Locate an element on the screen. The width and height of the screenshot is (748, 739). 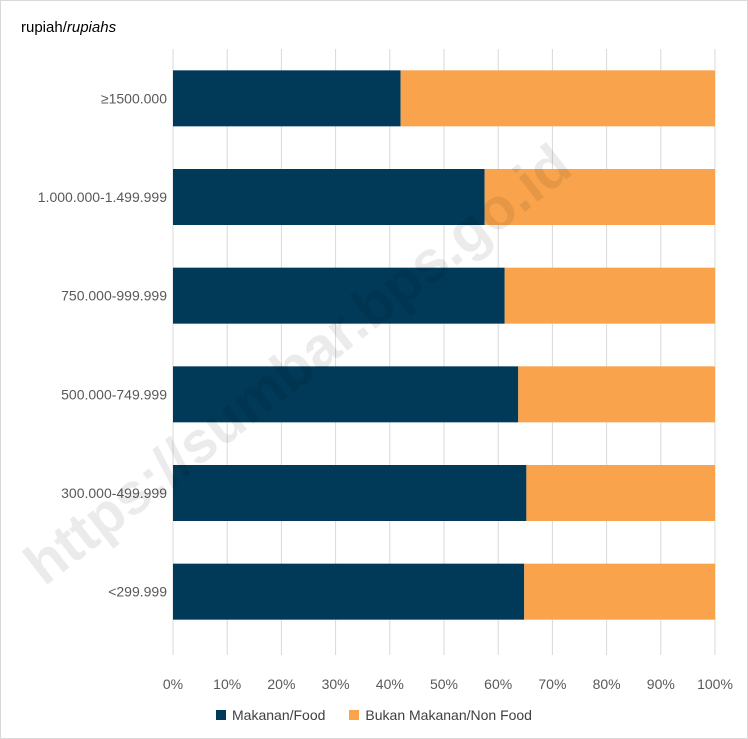
legend-swatch-nonfood is located at coordinates (354, 715).